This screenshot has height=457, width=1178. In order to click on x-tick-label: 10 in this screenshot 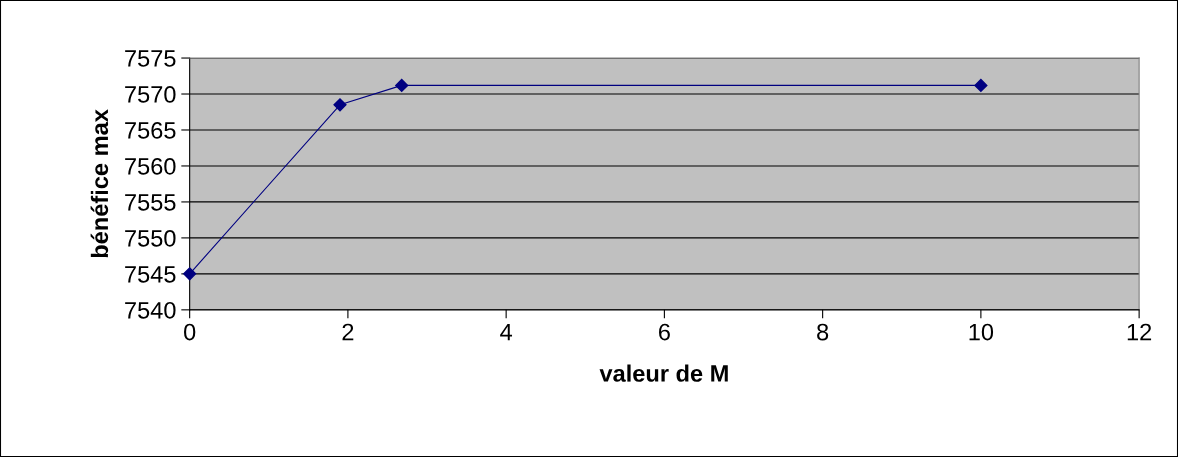, I will do `click(981, 332)`.